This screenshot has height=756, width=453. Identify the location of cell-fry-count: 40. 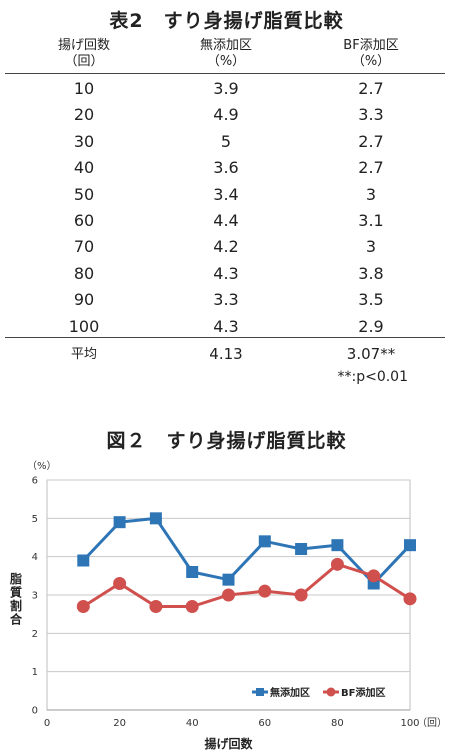
(84, 168).